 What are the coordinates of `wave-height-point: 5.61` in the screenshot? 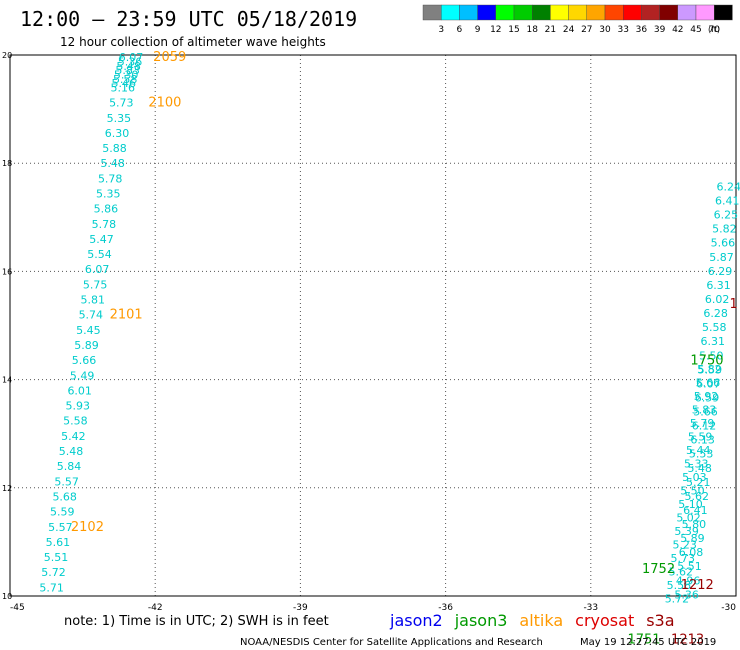 It's located at (58, 542).